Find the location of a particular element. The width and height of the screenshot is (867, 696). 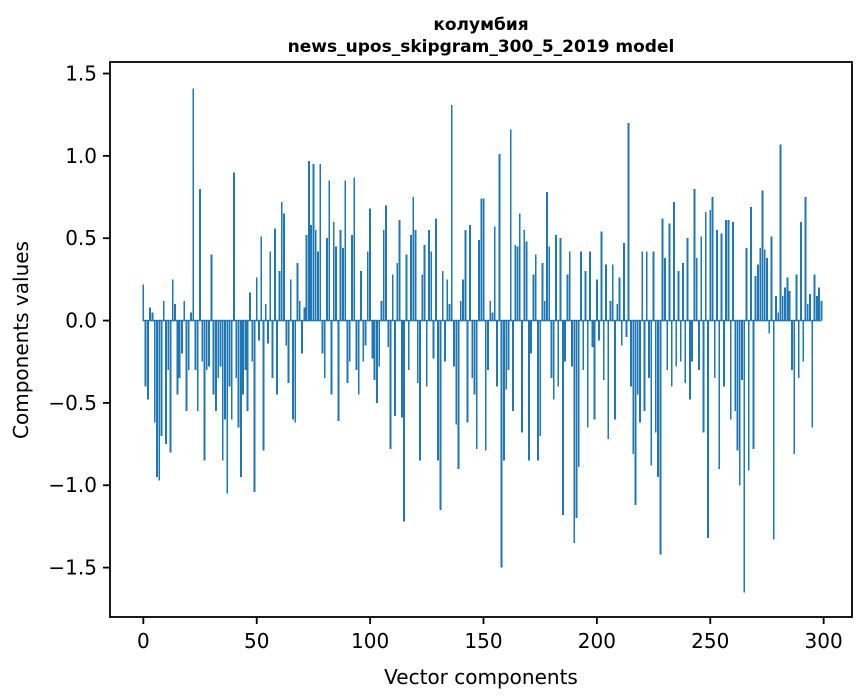

y-tick-label: 0.5 is located at coordinates (81, 238).